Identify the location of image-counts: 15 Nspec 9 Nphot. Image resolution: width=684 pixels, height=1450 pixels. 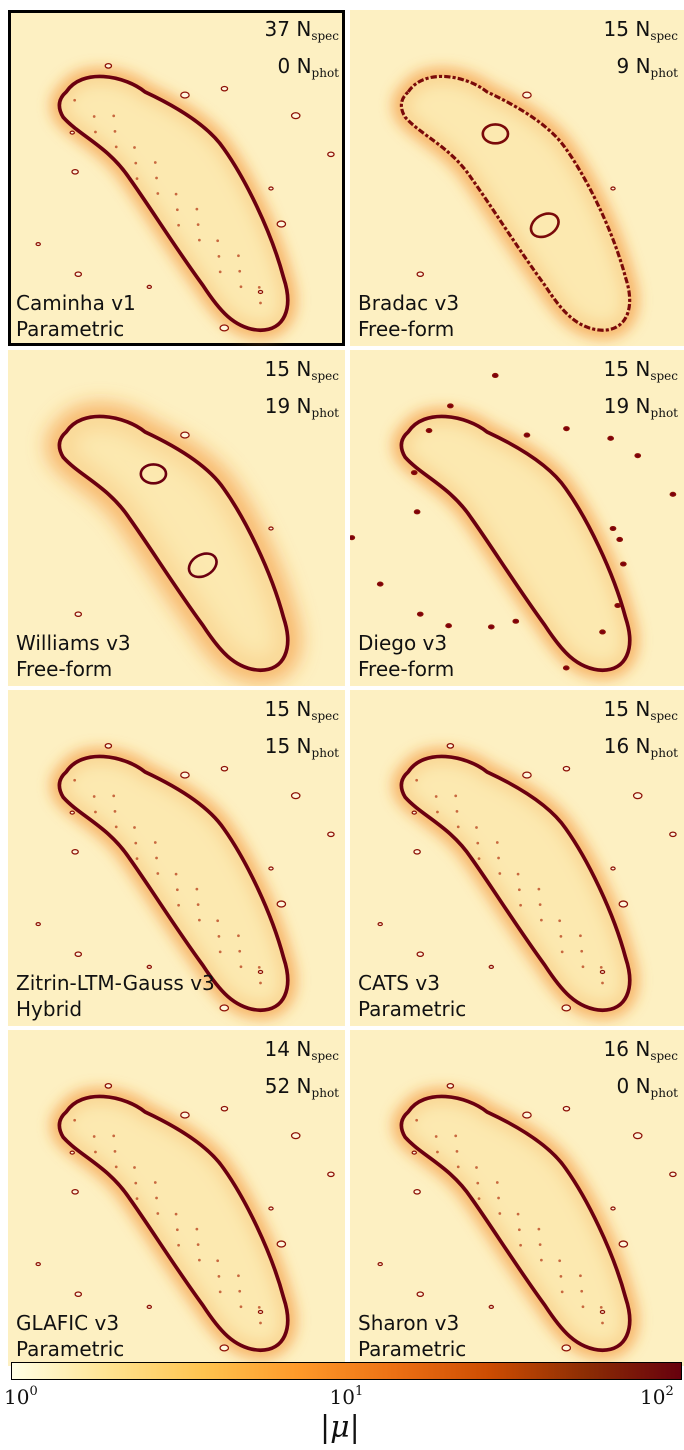
(640, 48).